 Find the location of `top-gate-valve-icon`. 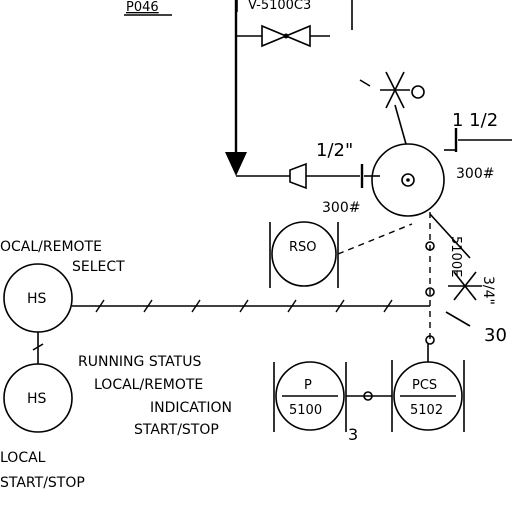

top-gate-valve-icon is located at coordinates (286, 36).